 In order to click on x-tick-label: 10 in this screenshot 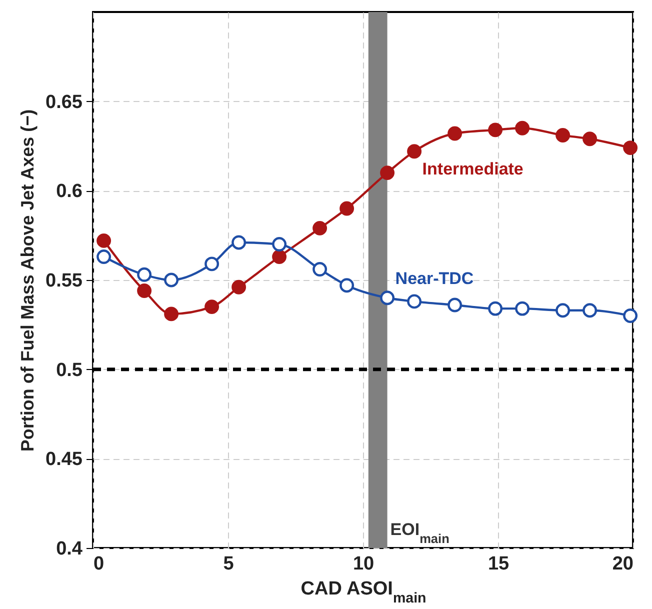, I will do `click(363, 564)`.